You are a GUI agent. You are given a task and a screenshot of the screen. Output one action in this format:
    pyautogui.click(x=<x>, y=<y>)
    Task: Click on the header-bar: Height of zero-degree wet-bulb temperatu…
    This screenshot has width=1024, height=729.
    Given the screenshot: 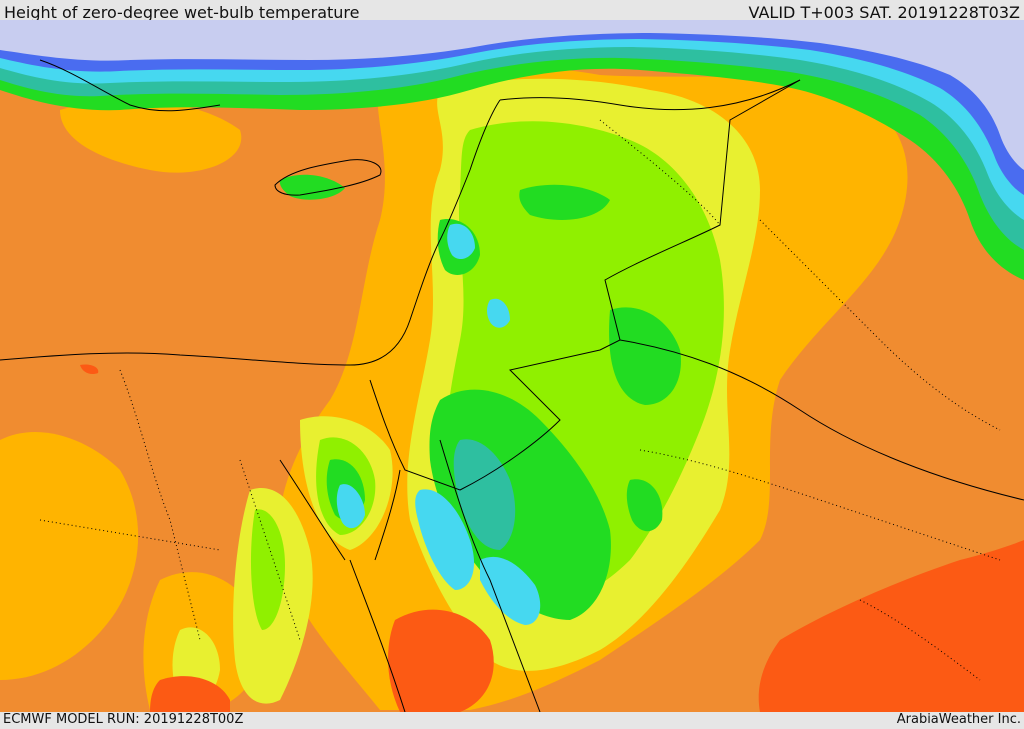 What is the action you would take?
    pyautogui.click(x=512, y=11)
    